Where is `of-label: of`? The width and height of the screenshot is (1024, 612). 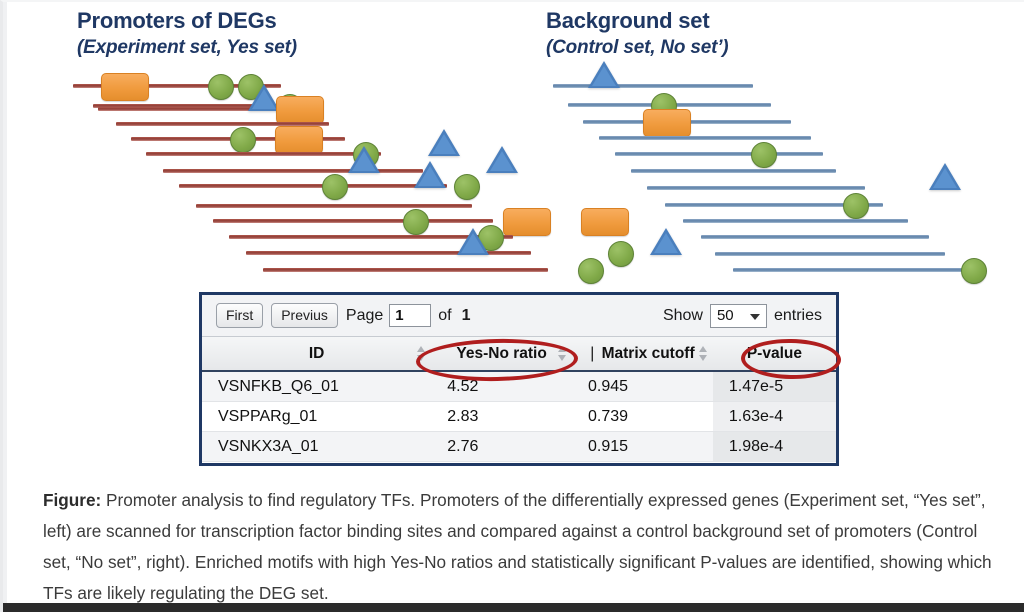 of-label: of is located at coordinates (445, 315).